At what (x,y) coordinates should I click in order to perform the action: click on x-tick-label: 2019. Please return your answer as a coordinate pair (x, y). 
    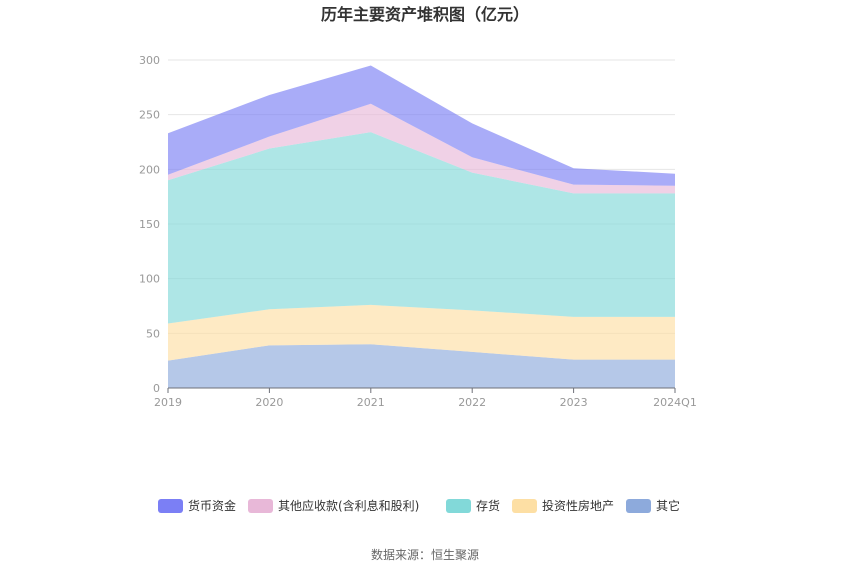
    Looking at the image, I should click on (168, 402).